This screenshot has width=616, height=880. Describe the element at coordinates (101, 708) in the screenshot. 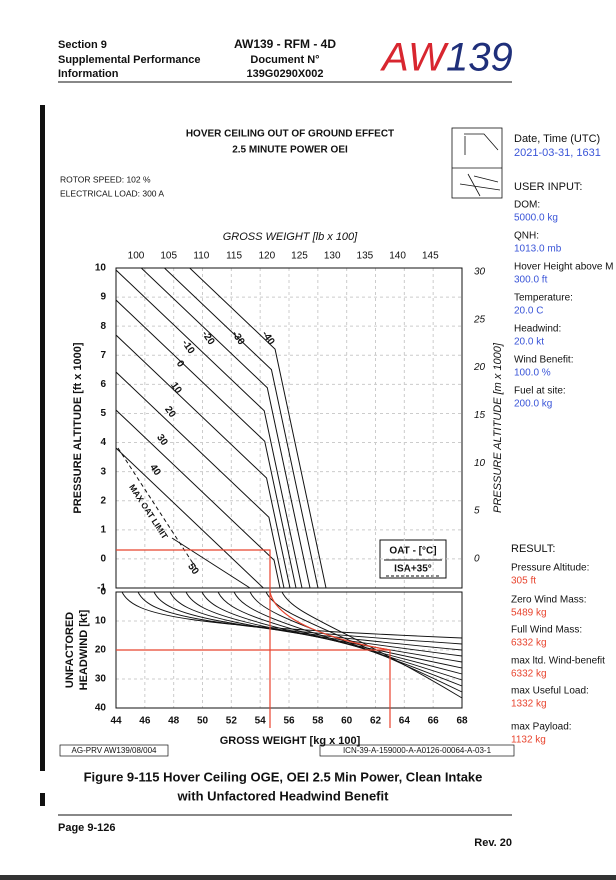

I see `headwind-tick-label: 40` at that location.